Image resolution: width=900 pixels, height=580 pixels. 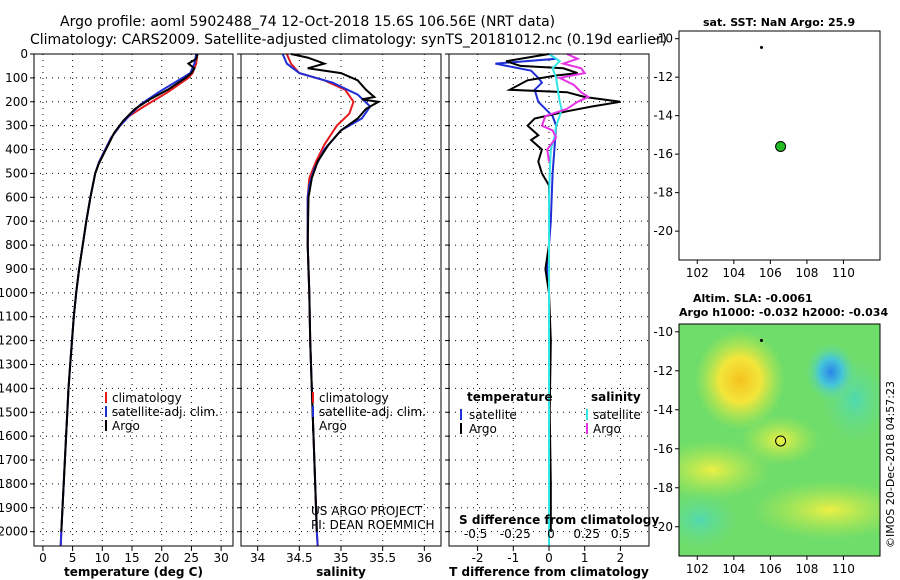 I want to click on x-axis-label: salinity, so click(x=341, y=572).